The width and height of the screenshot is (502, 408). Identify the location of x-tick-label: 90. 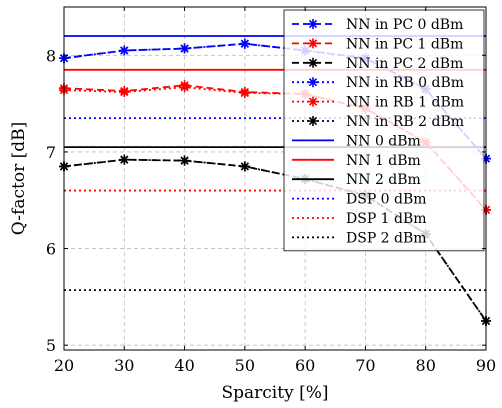
(486, 365).